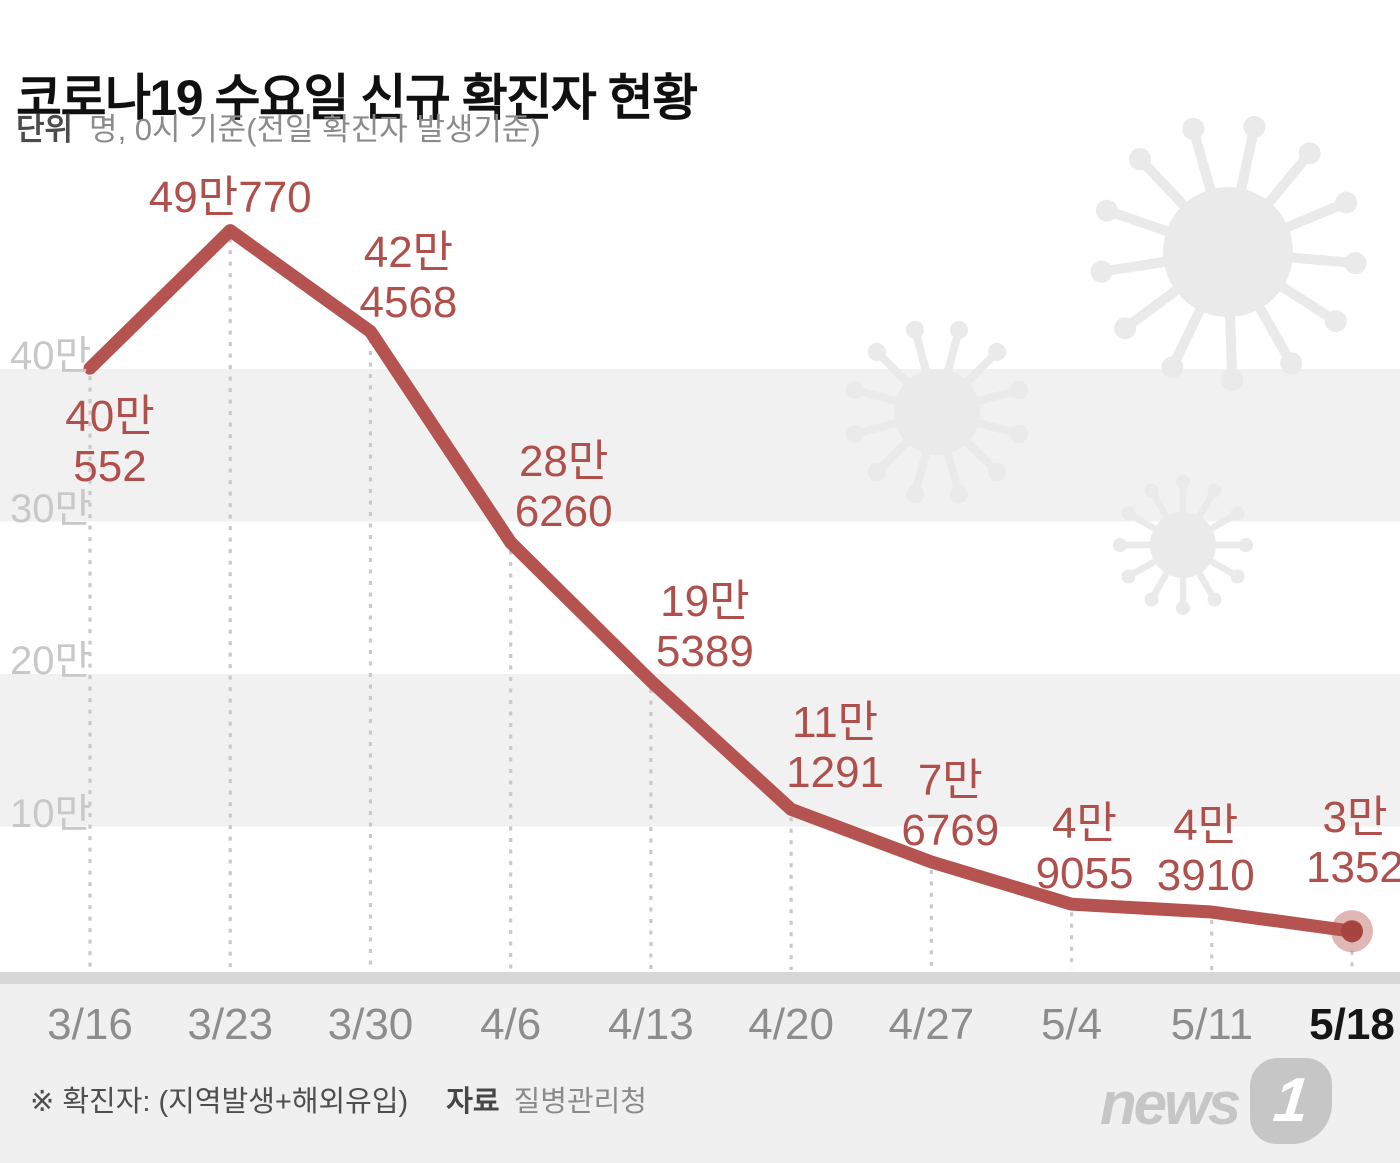 This screenshot has height=1163, width=1400. Describe the element at coordinates (219, 1102) in the screenshot. I see `confirmed-note: ※ 확진자: (지역발생+해외유입)` at that location.